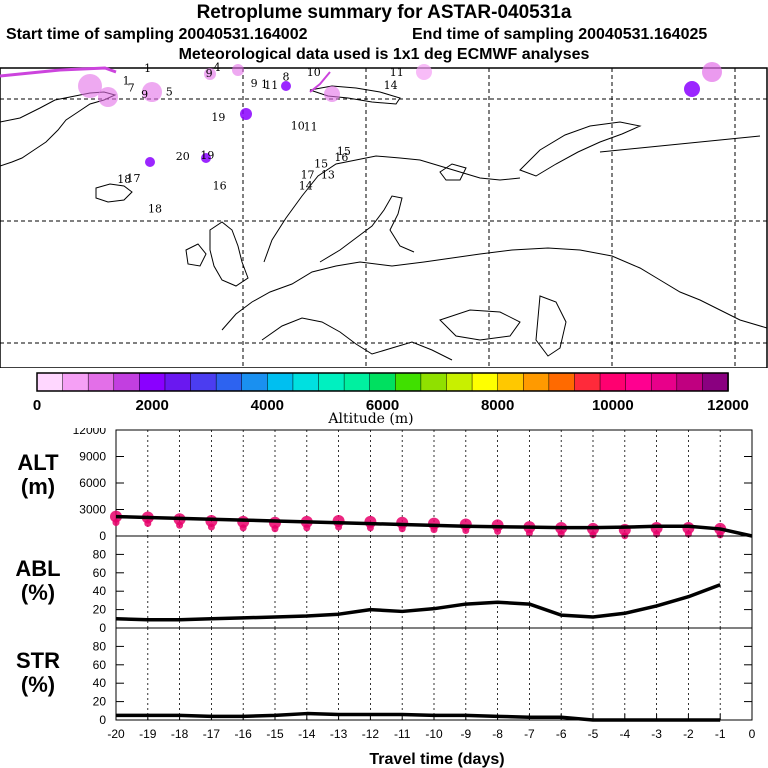 The width and height of the screenshot is (768, 768). What do you see at coordinates (561, 734) in the screenshot?
I see `x-tick-label: -6` at bounding box center [561, 734].